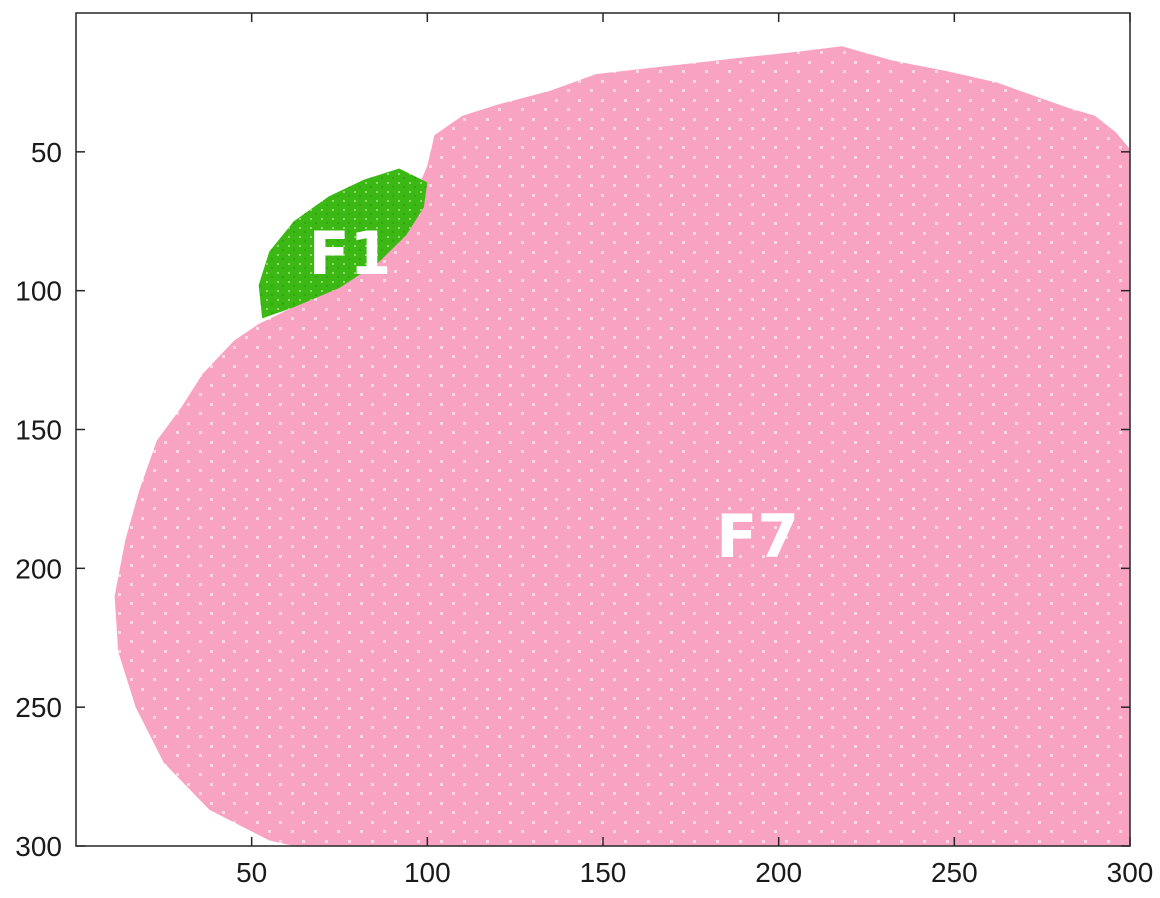 This screenshot has width=1160, height=898. What do you see at coordinates (757, 537) in the screenshot?
I see `region-label-f7: F7` at bounding box center [757, 537].